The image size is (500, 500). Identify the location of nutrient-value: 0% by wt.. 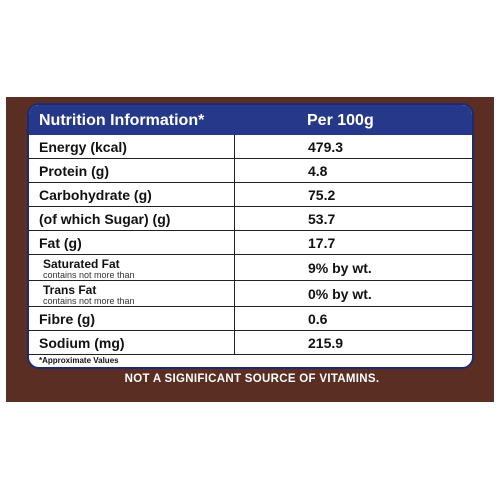
(340, 294).